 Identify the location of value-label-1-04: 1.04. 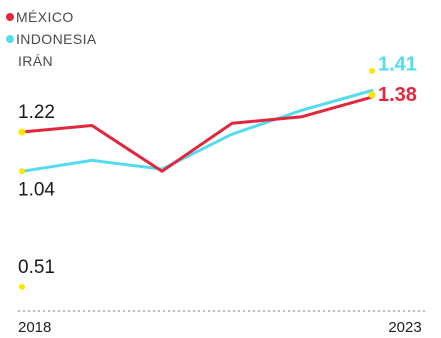
(36, 189).